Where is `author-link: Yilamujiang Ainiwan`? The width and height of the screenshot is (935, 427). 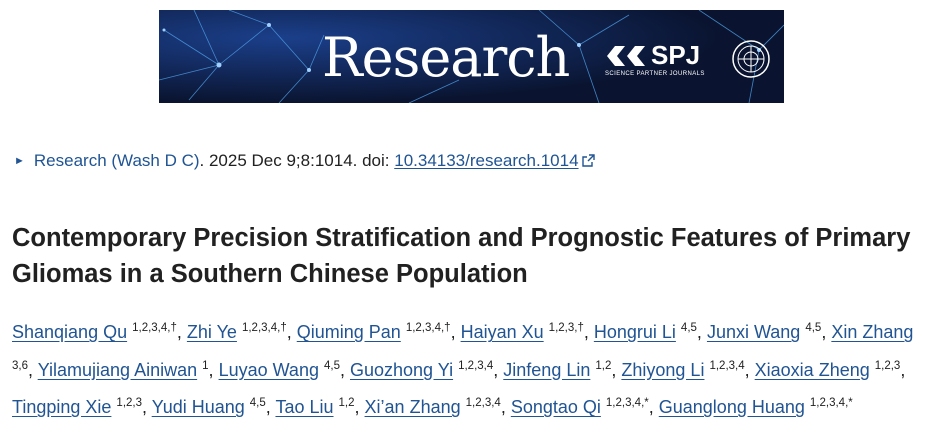
author-link: Yilamujiang Ainiwan is located at coordinates (117, 369).